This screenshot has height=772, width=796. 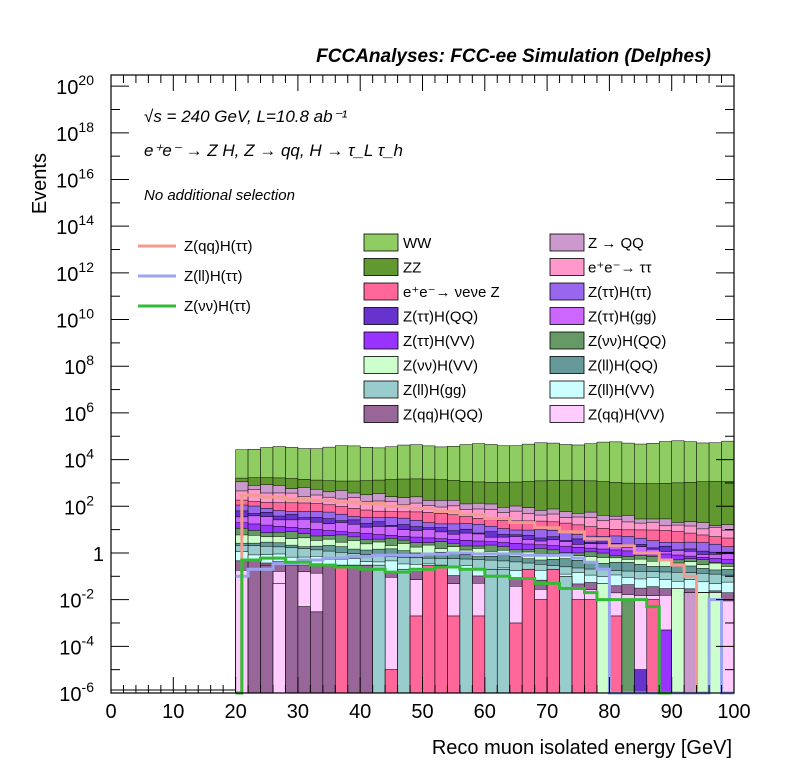 I want to click on x-tick-label: 100, so click(x=733, y=712).